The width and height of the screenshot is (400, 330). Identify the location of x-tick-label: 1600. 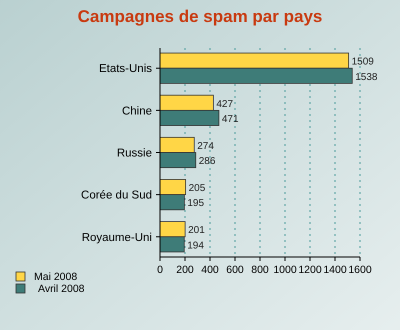
(360, 270).